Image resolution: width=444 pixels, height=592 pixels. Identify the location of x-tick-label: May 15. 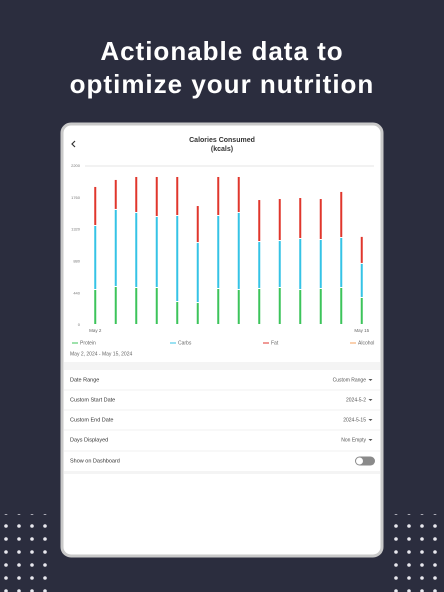
(361, 330).